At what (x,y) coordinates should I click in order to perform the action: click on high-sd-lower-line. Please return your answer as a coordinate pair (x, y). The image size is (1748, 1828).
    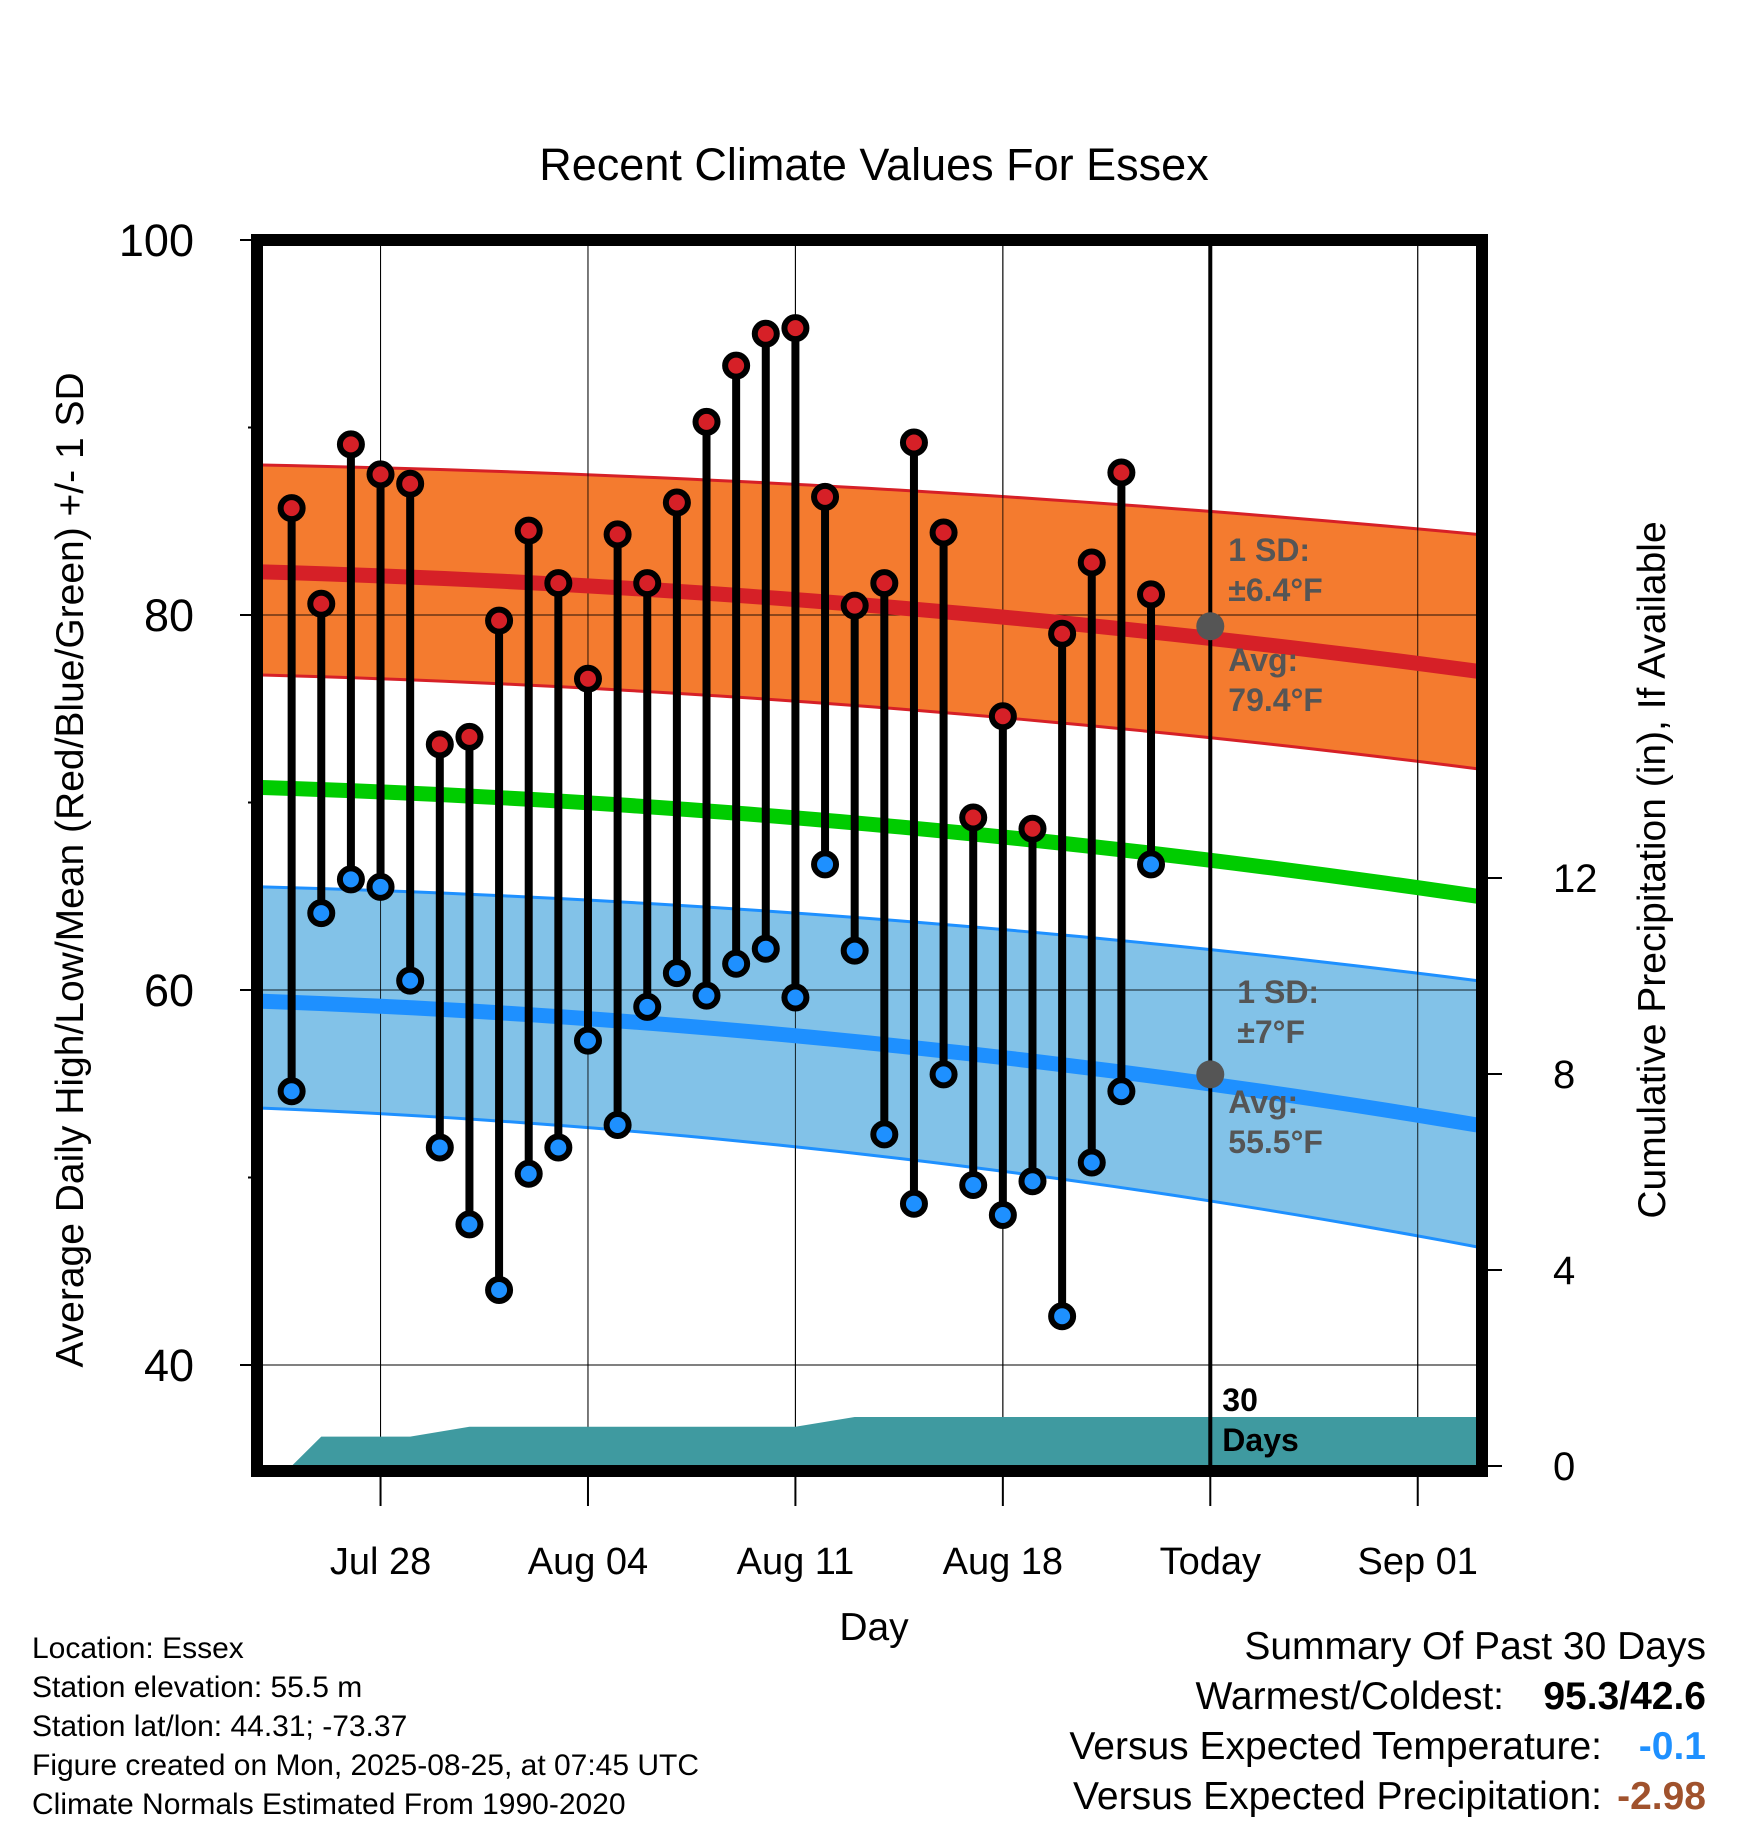
    Looking at the image, I should click on (869, 722).